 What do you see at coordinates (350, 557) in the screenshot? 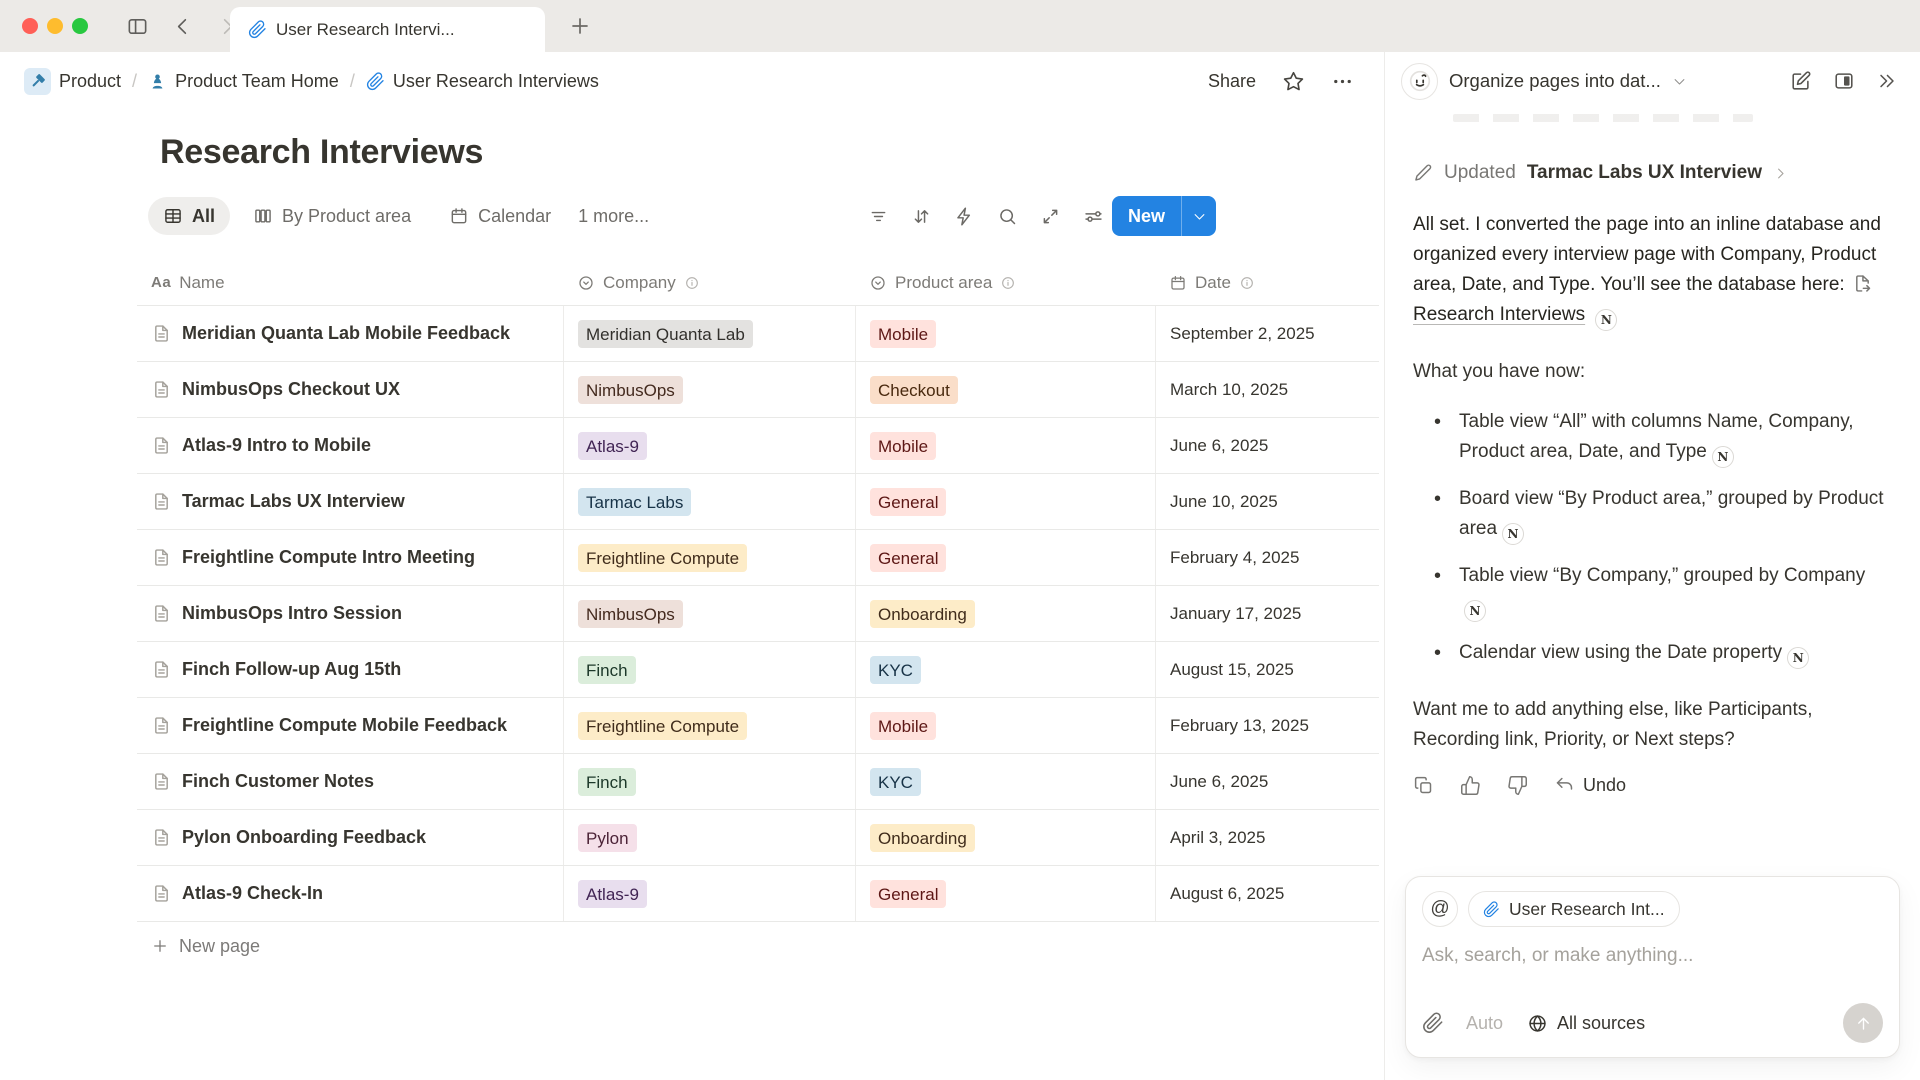
I see `name-cell: Freightline Compute Intro Meeting` at bounding box center [350, 557].